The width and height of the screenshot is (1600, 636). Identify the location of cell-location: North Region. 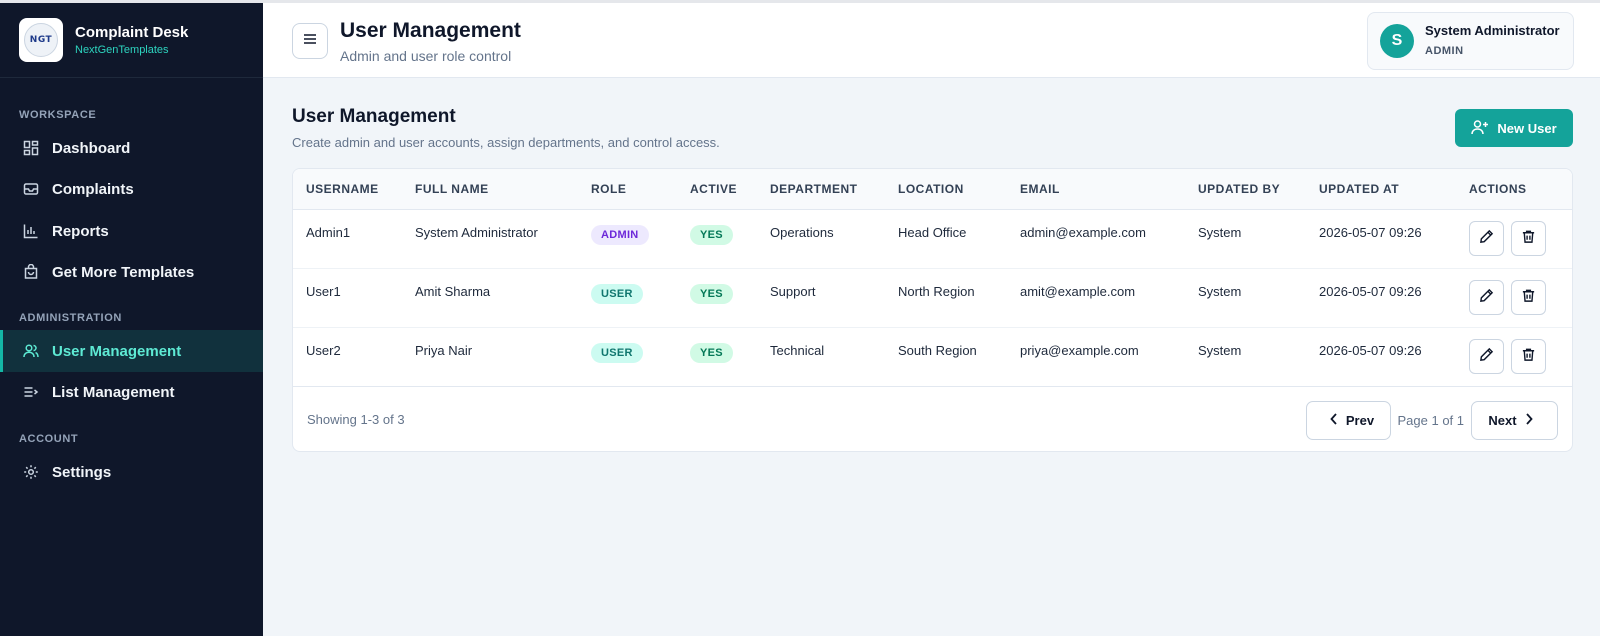
(936, 291).